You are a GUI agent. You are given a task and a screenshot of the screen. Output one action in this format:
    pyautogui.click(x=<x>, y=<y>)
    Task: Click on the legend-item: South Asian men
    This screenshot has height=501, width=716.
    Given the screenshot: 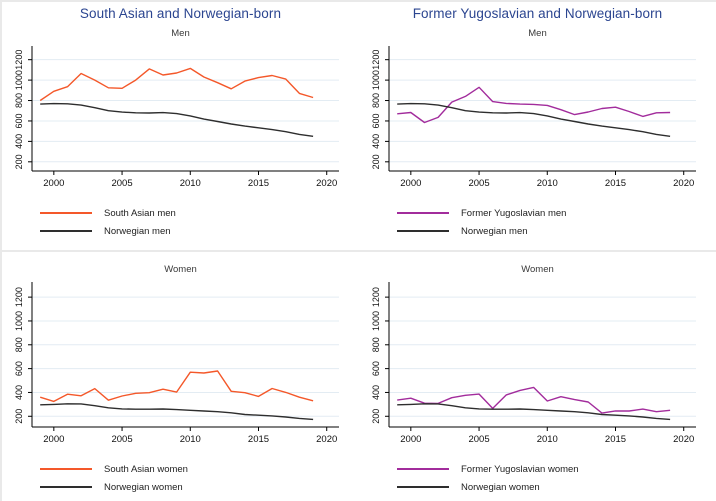 What is the action you would take?
    pyautogui.click(x=199, y=213)
    